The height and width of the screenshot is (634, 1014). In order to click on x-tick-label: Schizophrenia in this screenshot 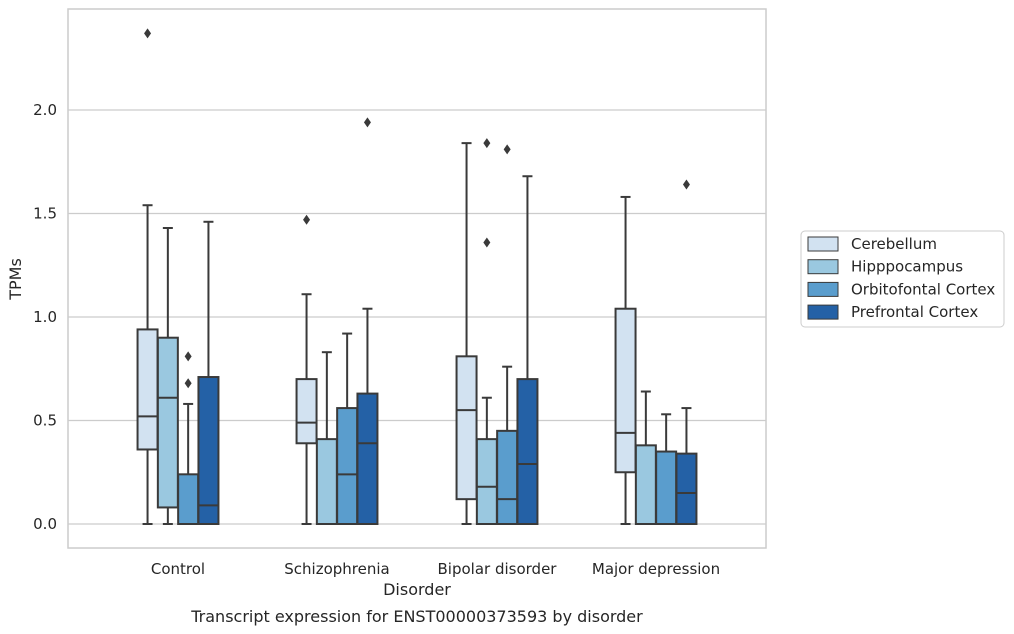, I will do `click(336, 569)`.